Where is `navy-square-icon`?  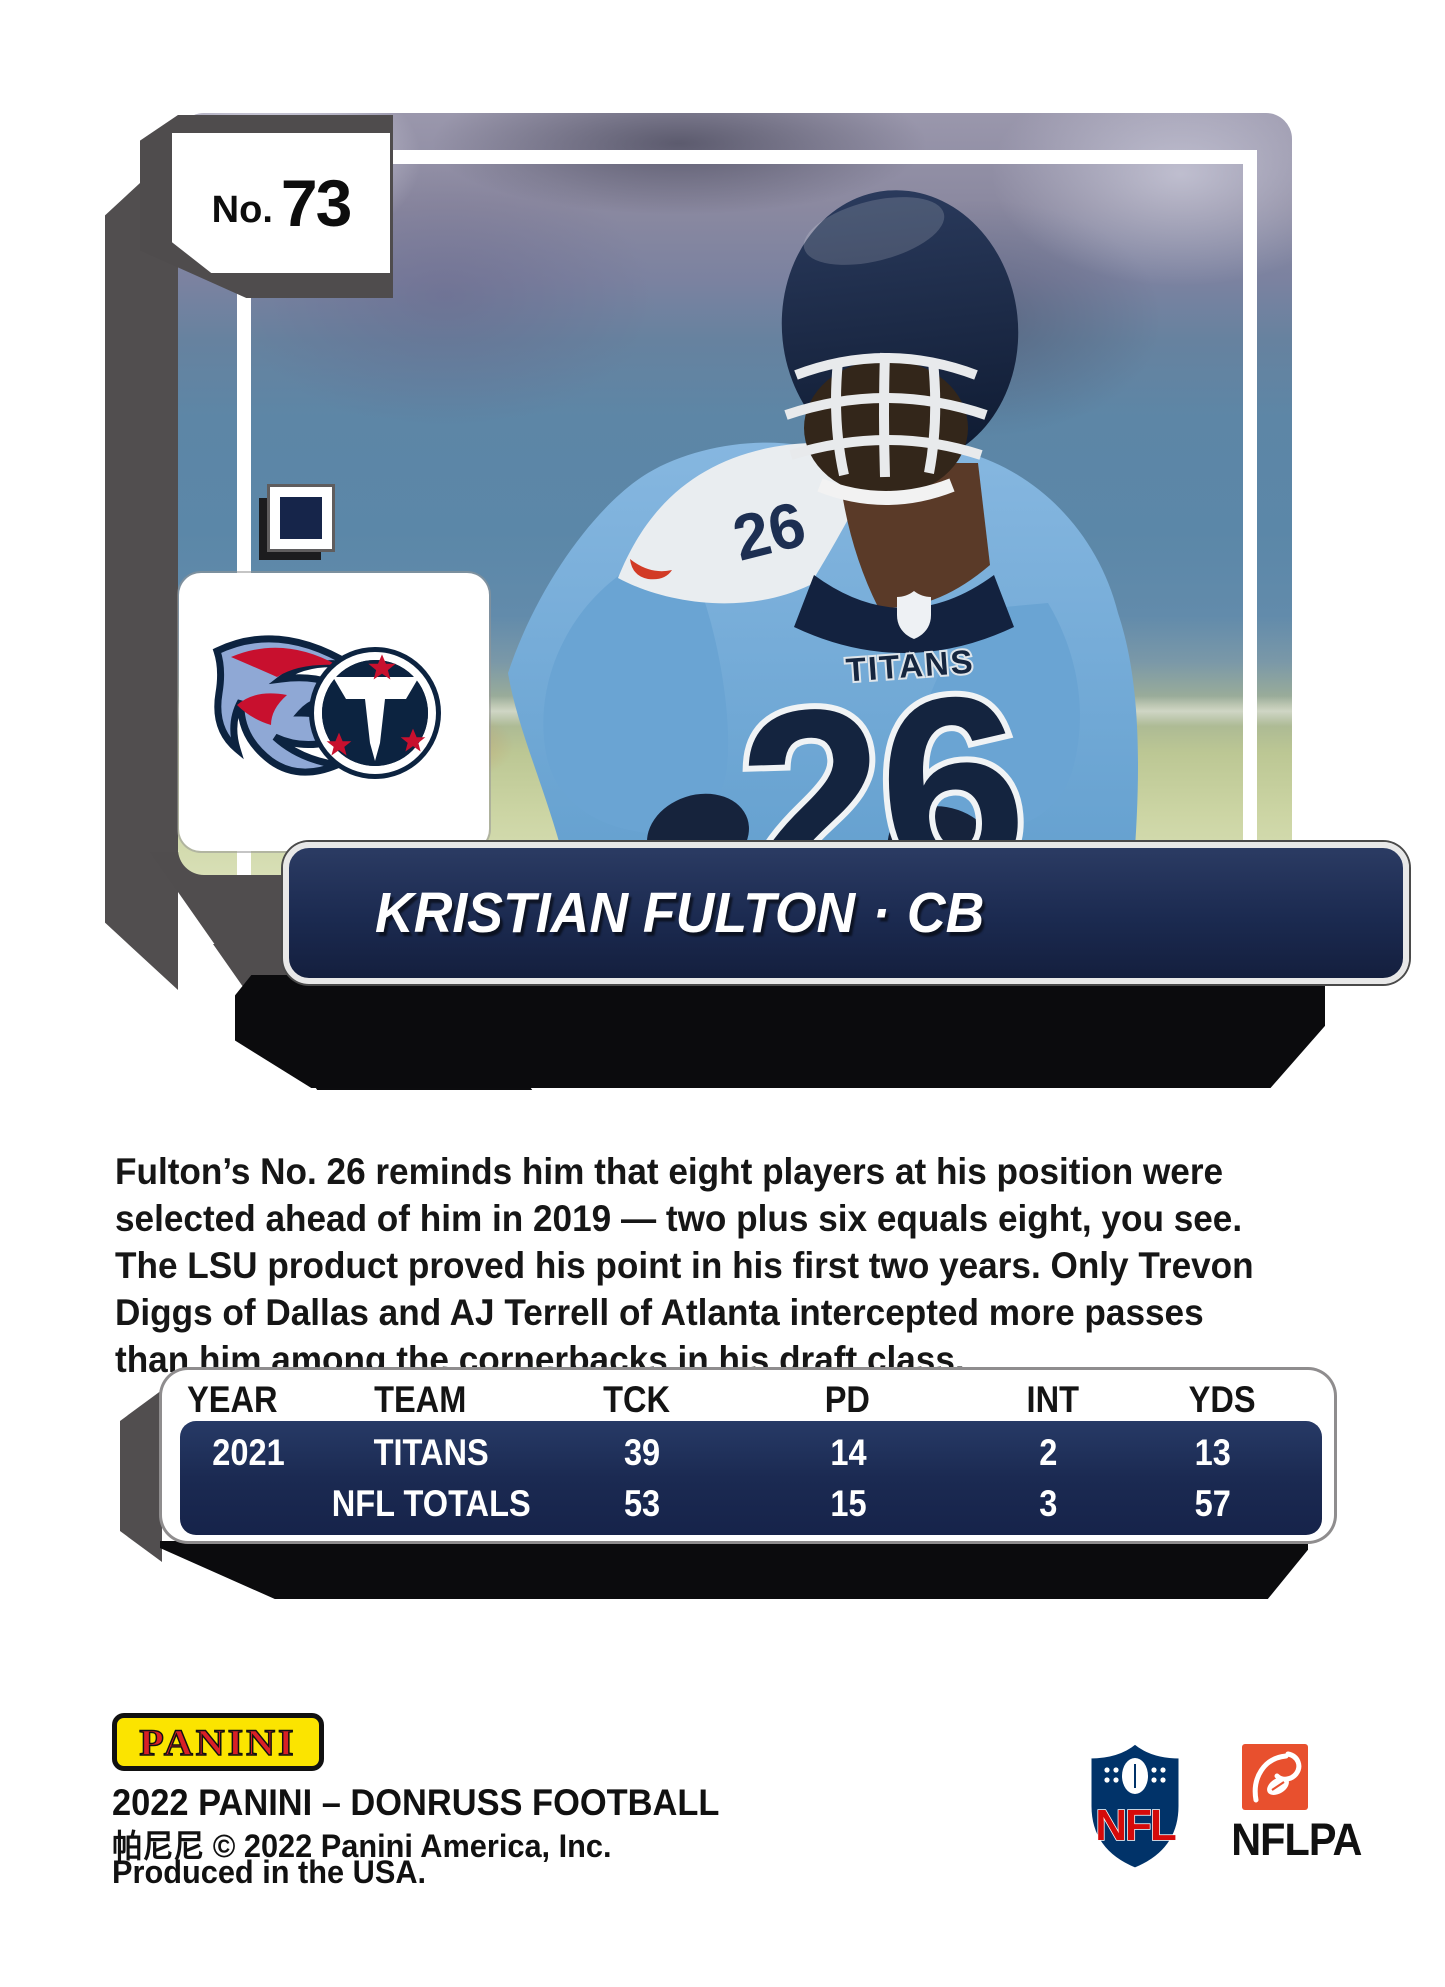 navy-square-icon is located at coordinates (301, 518).